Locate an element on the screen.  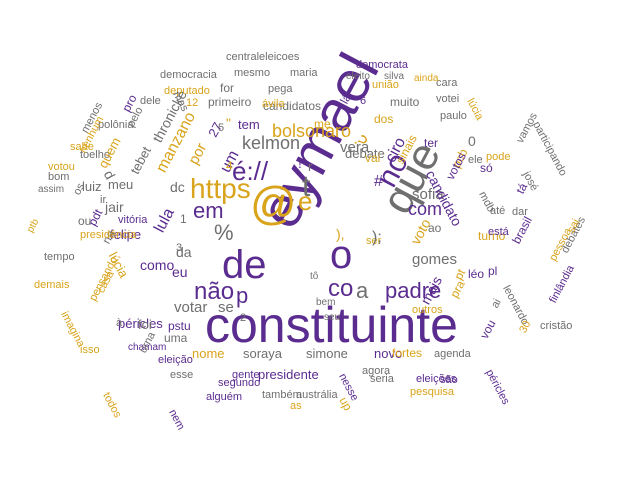
word-de: de is located at coordinates (244, 265).